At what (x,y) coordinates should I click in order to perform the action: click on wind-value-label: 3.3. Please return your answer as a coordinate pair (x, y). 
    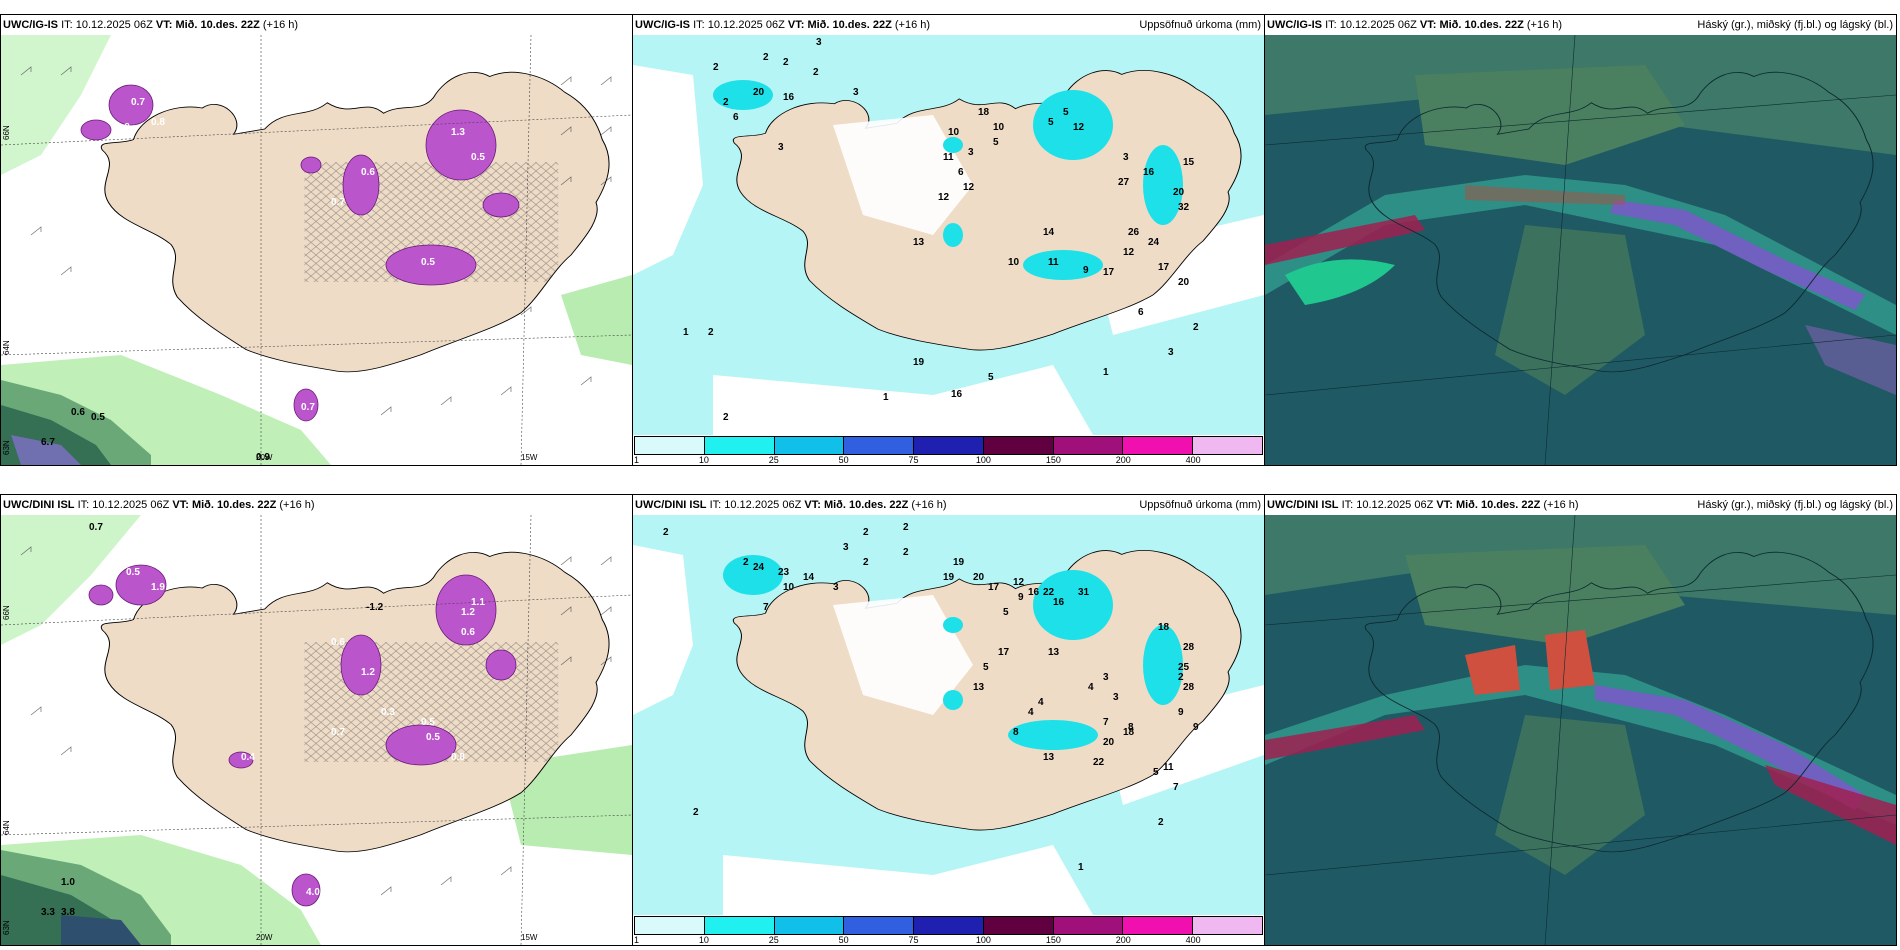
    Looking at the image, I should click on (48, 912).